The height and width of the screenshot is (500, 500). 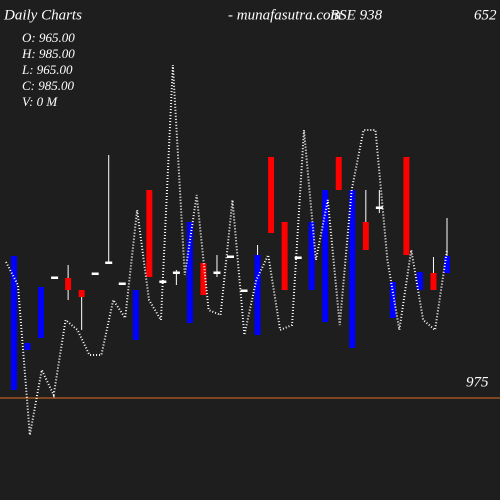 What do you see at coordinates (477, 382) in the screenshot?
I see `y-tick-label: 975` at bounding box center [477, 382].